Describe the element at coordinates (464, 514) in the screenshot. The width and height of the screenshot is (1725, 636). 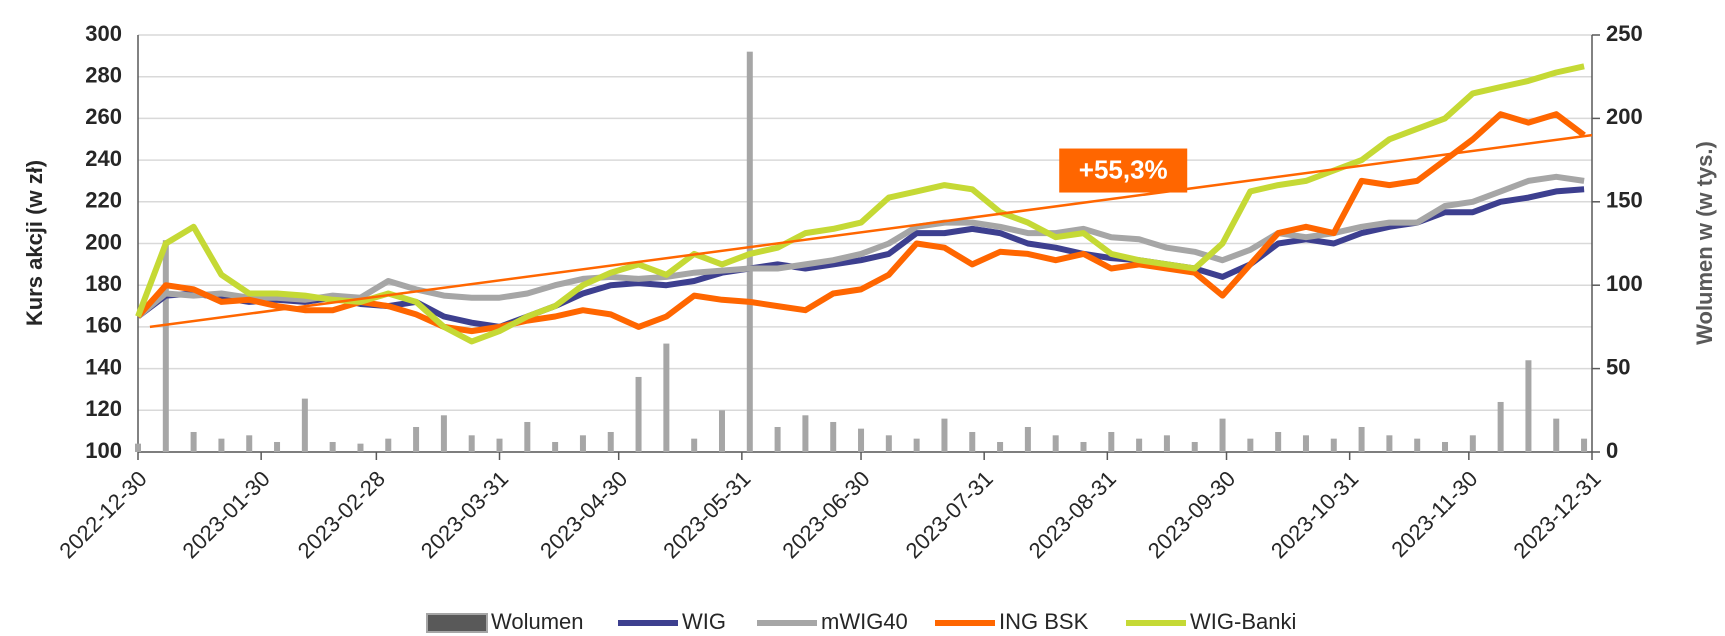
I see `x-tick-label: 2023-03-31` at that location.